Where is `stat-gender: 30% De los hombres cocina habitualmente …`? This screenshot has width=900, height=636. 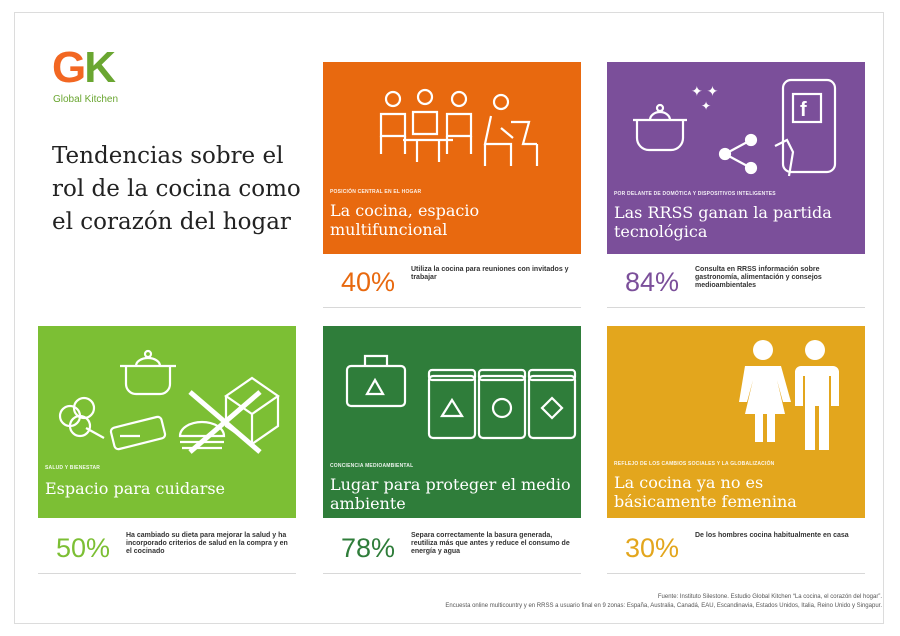 stat-gender: 30% De los hombres cocina habitualmente … is located at coordinates (736, 548).